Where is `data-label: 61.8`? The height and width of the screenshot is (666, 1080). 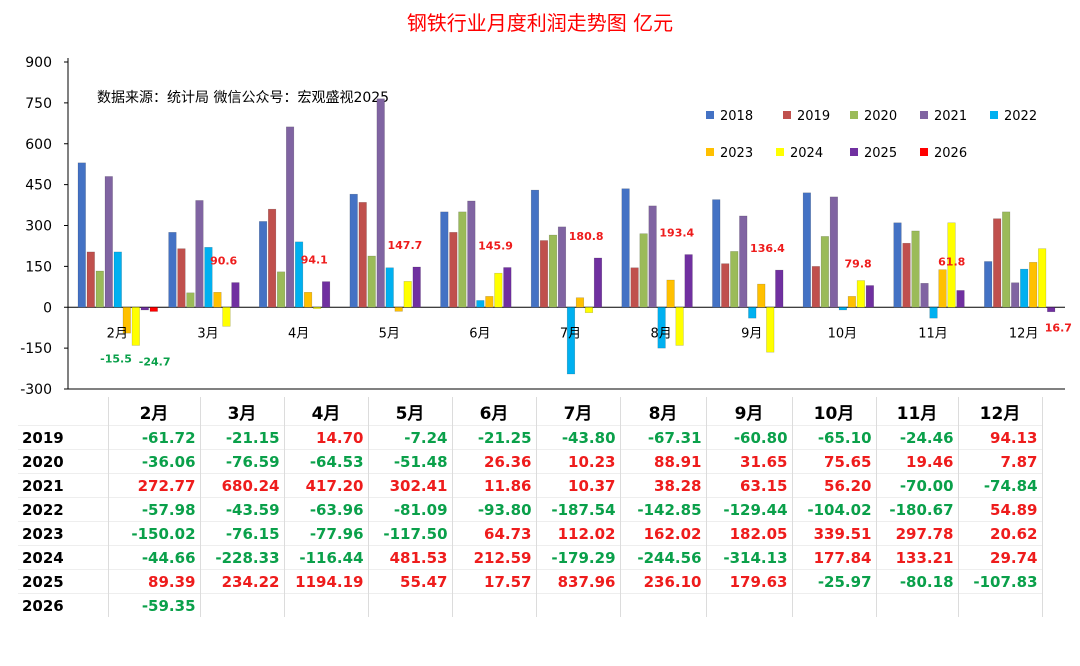 data-label: 61.8 is located at coordinates (951, 261).